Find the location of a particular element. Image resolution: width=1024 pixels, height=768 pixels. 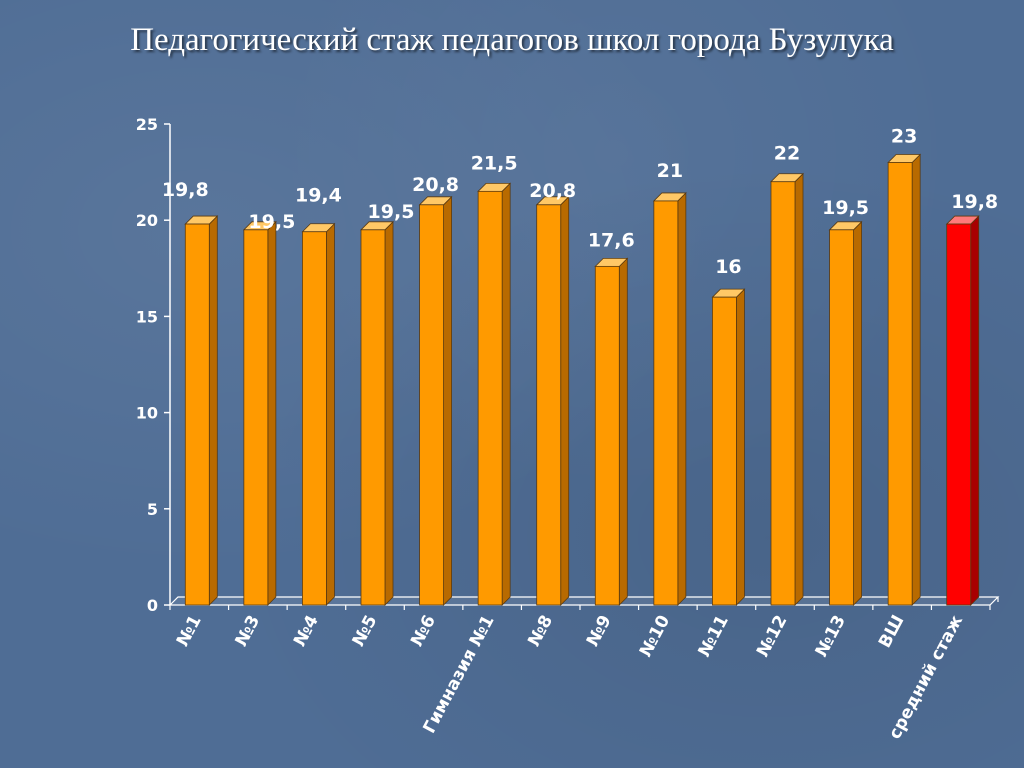

data-label: 19,4 is located at coordinates (318, 196).